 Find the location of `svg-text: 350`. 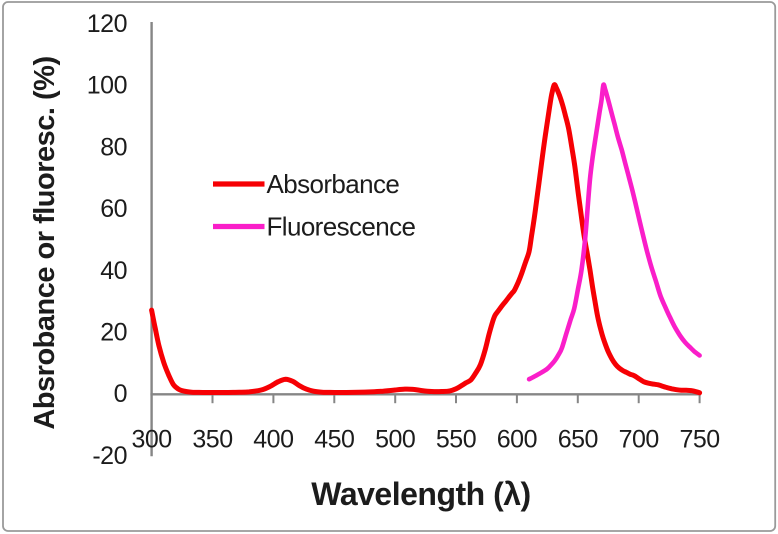

svg-text: 350 is located at coordinates (212, 440).